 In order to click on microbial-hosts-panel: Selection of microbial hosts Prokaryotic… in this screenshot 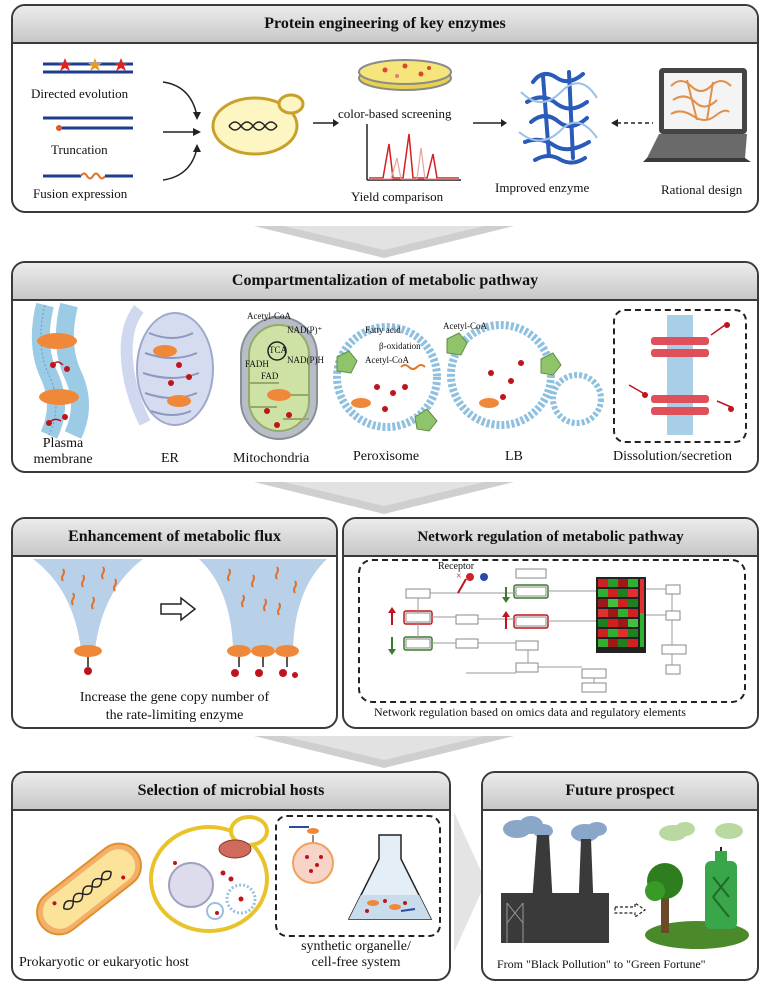, I will do `click(231, 876)`.